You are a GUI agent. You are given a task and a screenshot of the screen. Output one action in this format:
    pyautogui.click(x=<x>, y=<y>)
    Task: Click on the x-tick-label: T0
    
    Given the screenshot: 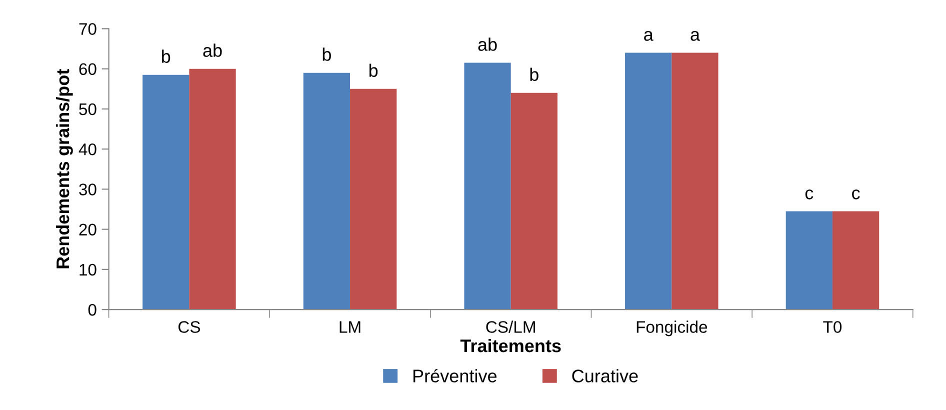 What is the action you would take?
    pyautogui.click(x=832, y=327)
    